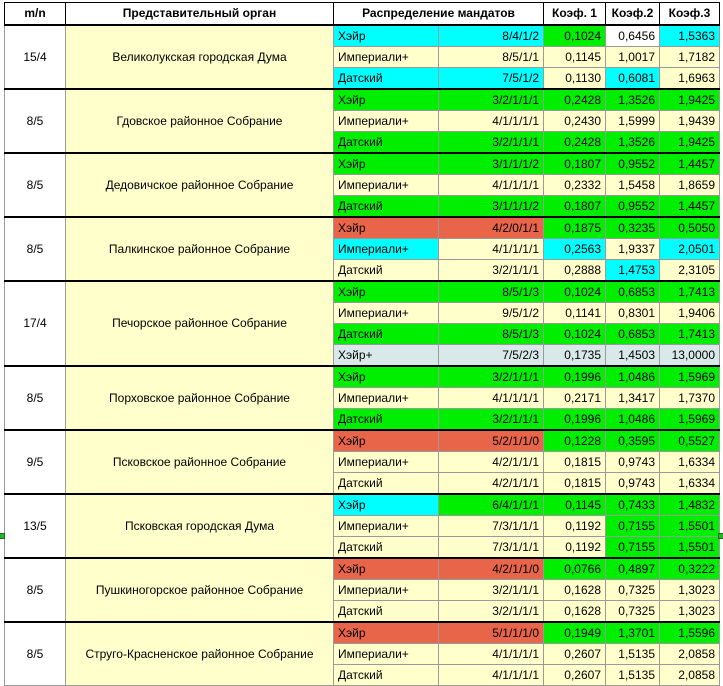 This screenshot has width=723, height=686. I want to click on cell-k2: 1,9337, so click(632, 248).